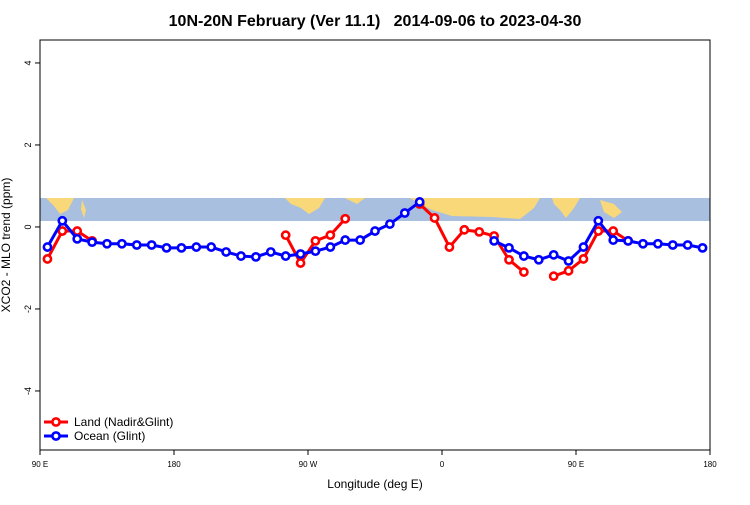 The width and height of the screenshot is (750, 505). Describe the element at coordinates (109, 436) in the screenshot. I see `legend-label: Ocean (Glint)` at that location.